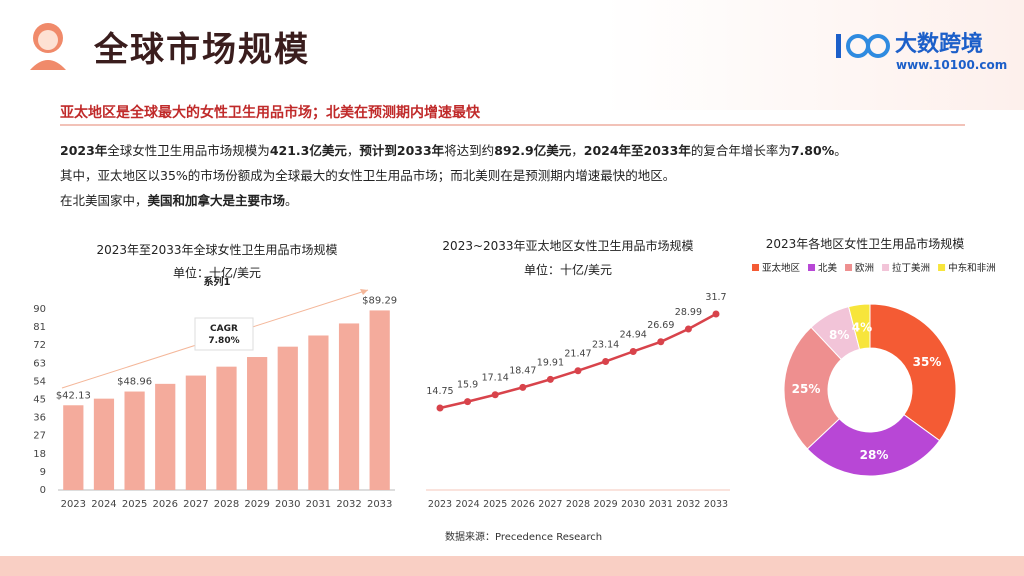 This screenshot has height=576, width=1024. I want to click on y-tick-label: 45, so click(39, 400).